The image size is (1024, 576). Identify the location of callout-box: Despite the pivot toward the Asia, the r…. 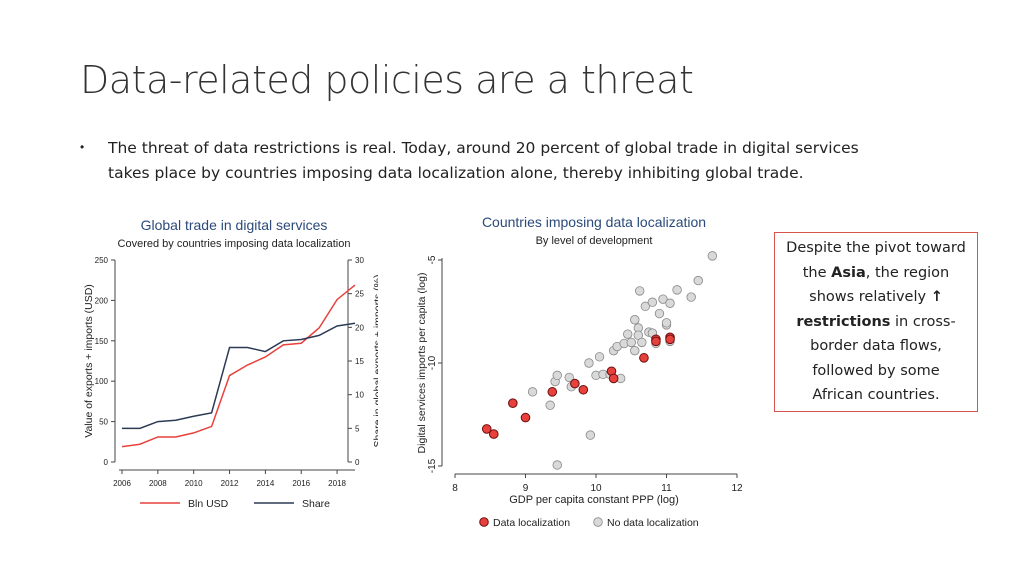
(876, 322).